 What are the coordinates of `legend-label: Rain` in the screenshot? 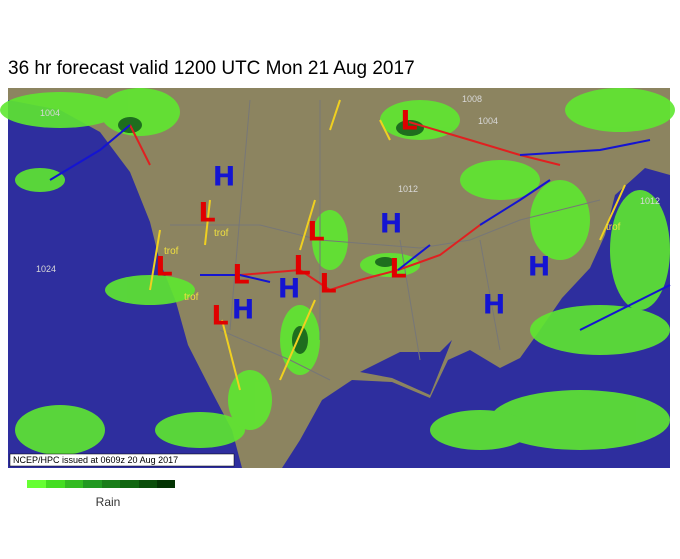 It's located at (108, 502).